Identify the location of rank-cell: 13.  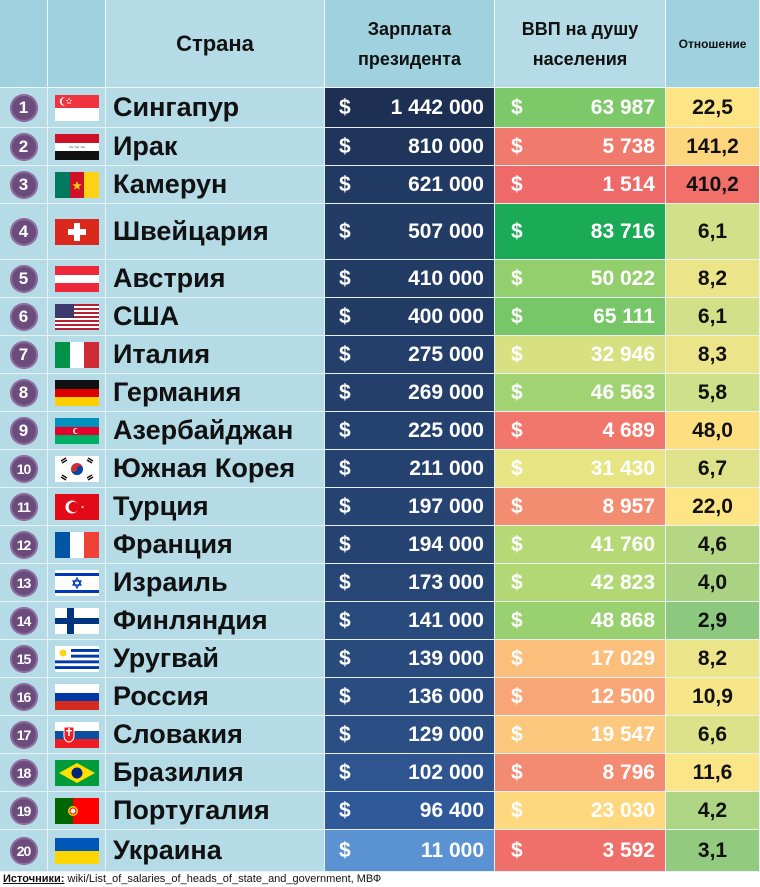
(24, 583).